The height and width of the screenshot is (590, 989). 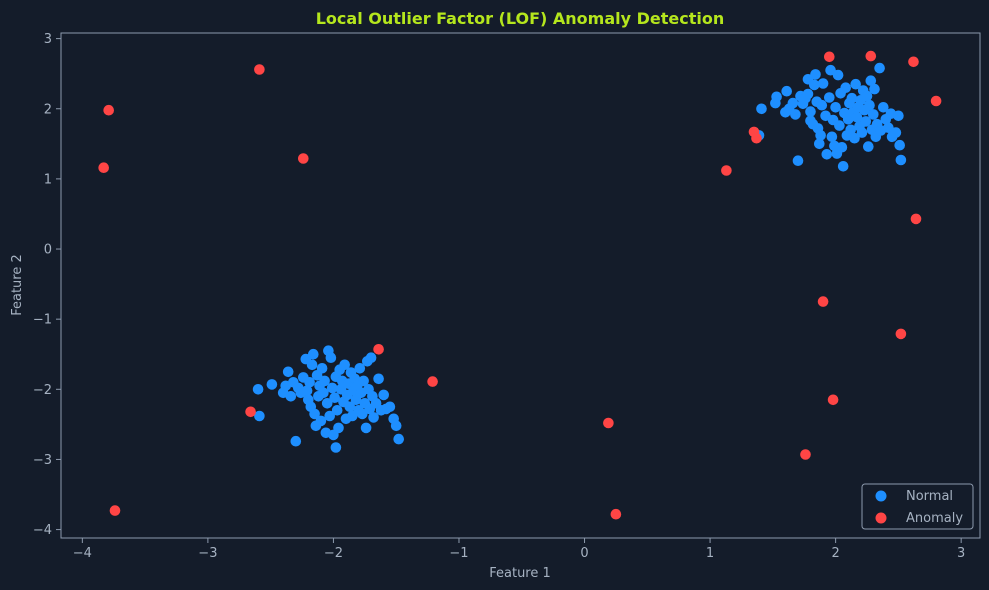 What do you see at coordinates (929, 496) in the screenshot?
I see `legend-label-normal: Normal` at bounding box center [929, 496].